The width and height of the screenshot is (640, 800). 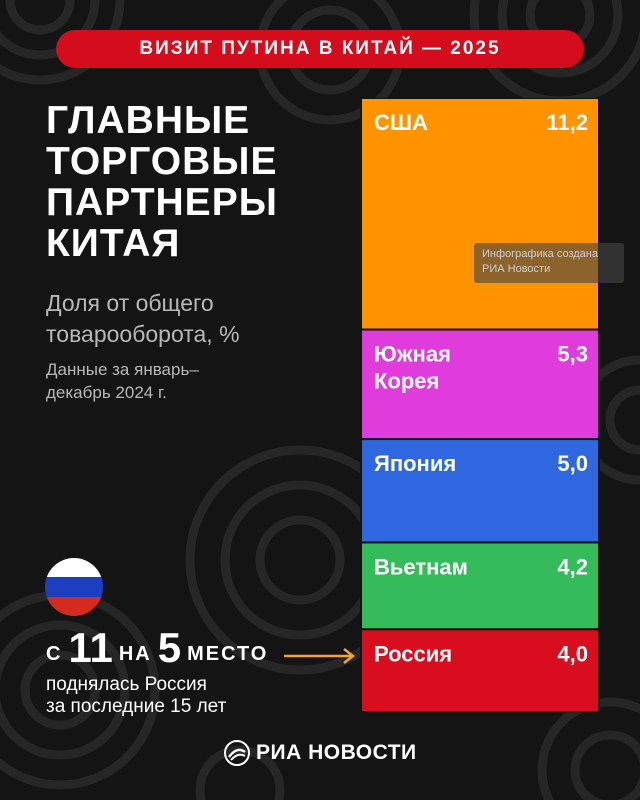 I want to click on chart-headline: ГЛАВНЫЕ ТОРГОВЫЕ ПАРТНЕРЫ КИТАЯ, so click(x=162, y=182).